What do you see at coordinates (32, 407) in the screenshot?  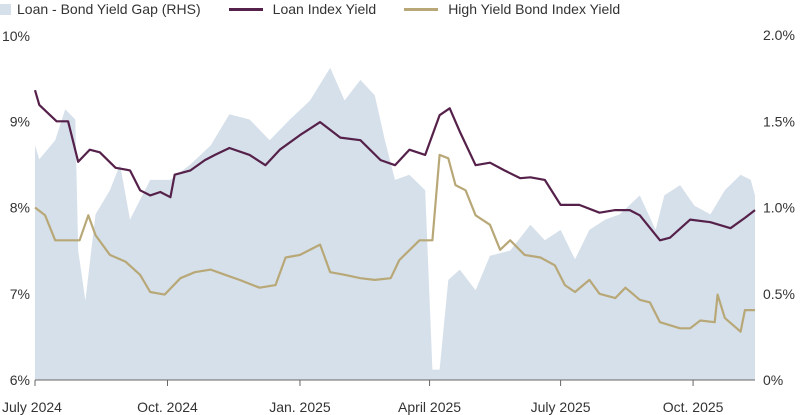 I see `x-tick-label: July 2024` at bounding box center [32, 407].